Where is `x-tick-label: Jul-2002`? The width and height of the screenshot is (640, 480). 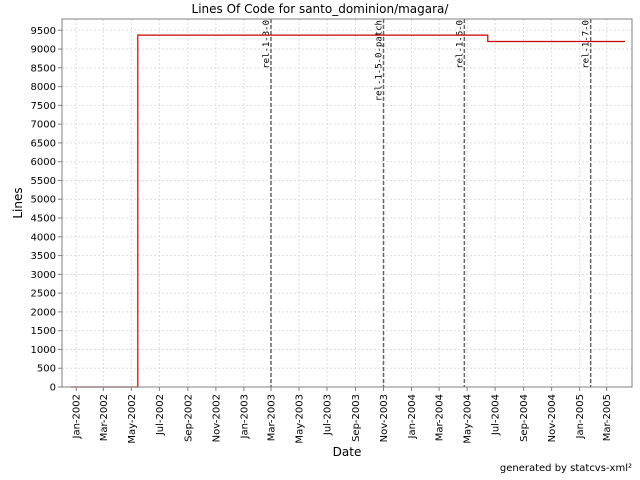
x-tick-label: Jul-2002 is located at coordinates (160, 415).